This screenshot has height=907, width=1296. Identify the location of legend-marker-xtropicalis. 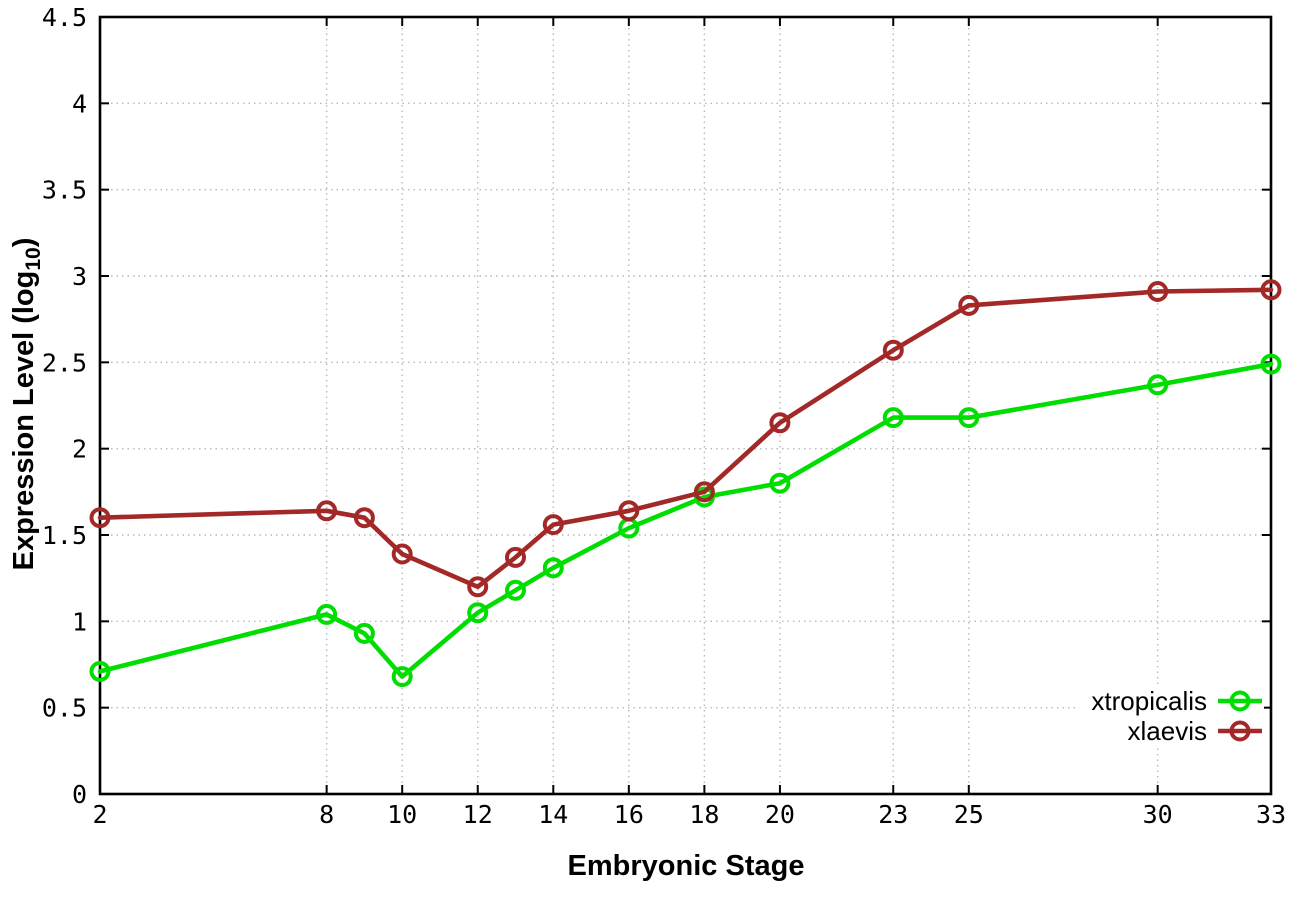
(1240, 701).